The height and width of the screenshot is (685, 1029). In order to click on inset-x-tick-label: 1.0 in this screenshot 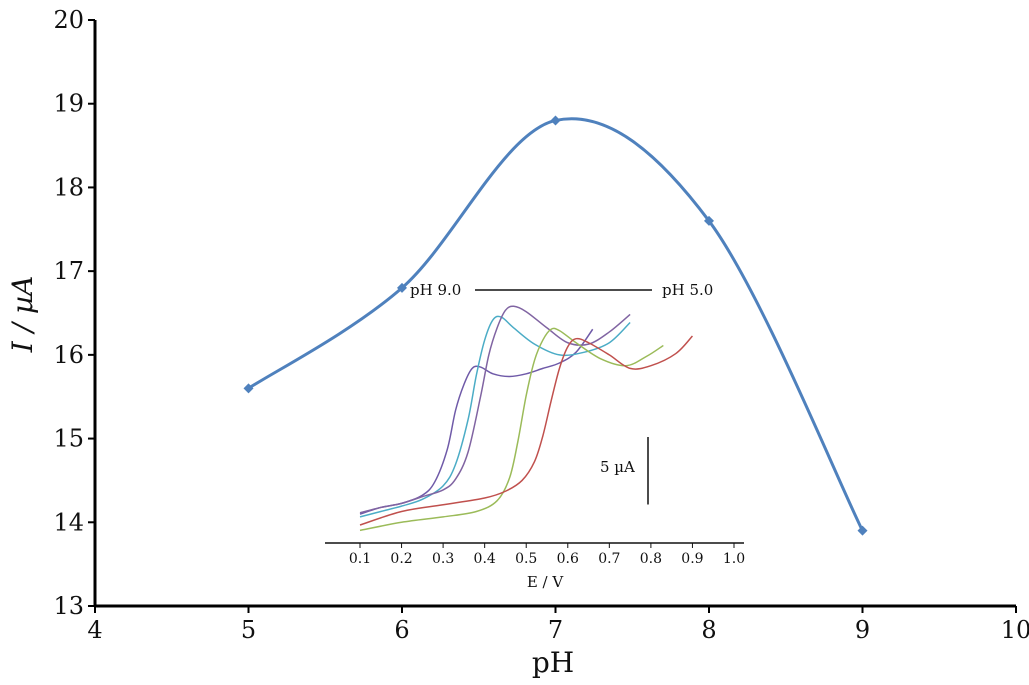, I will do `click(734, 559)`.